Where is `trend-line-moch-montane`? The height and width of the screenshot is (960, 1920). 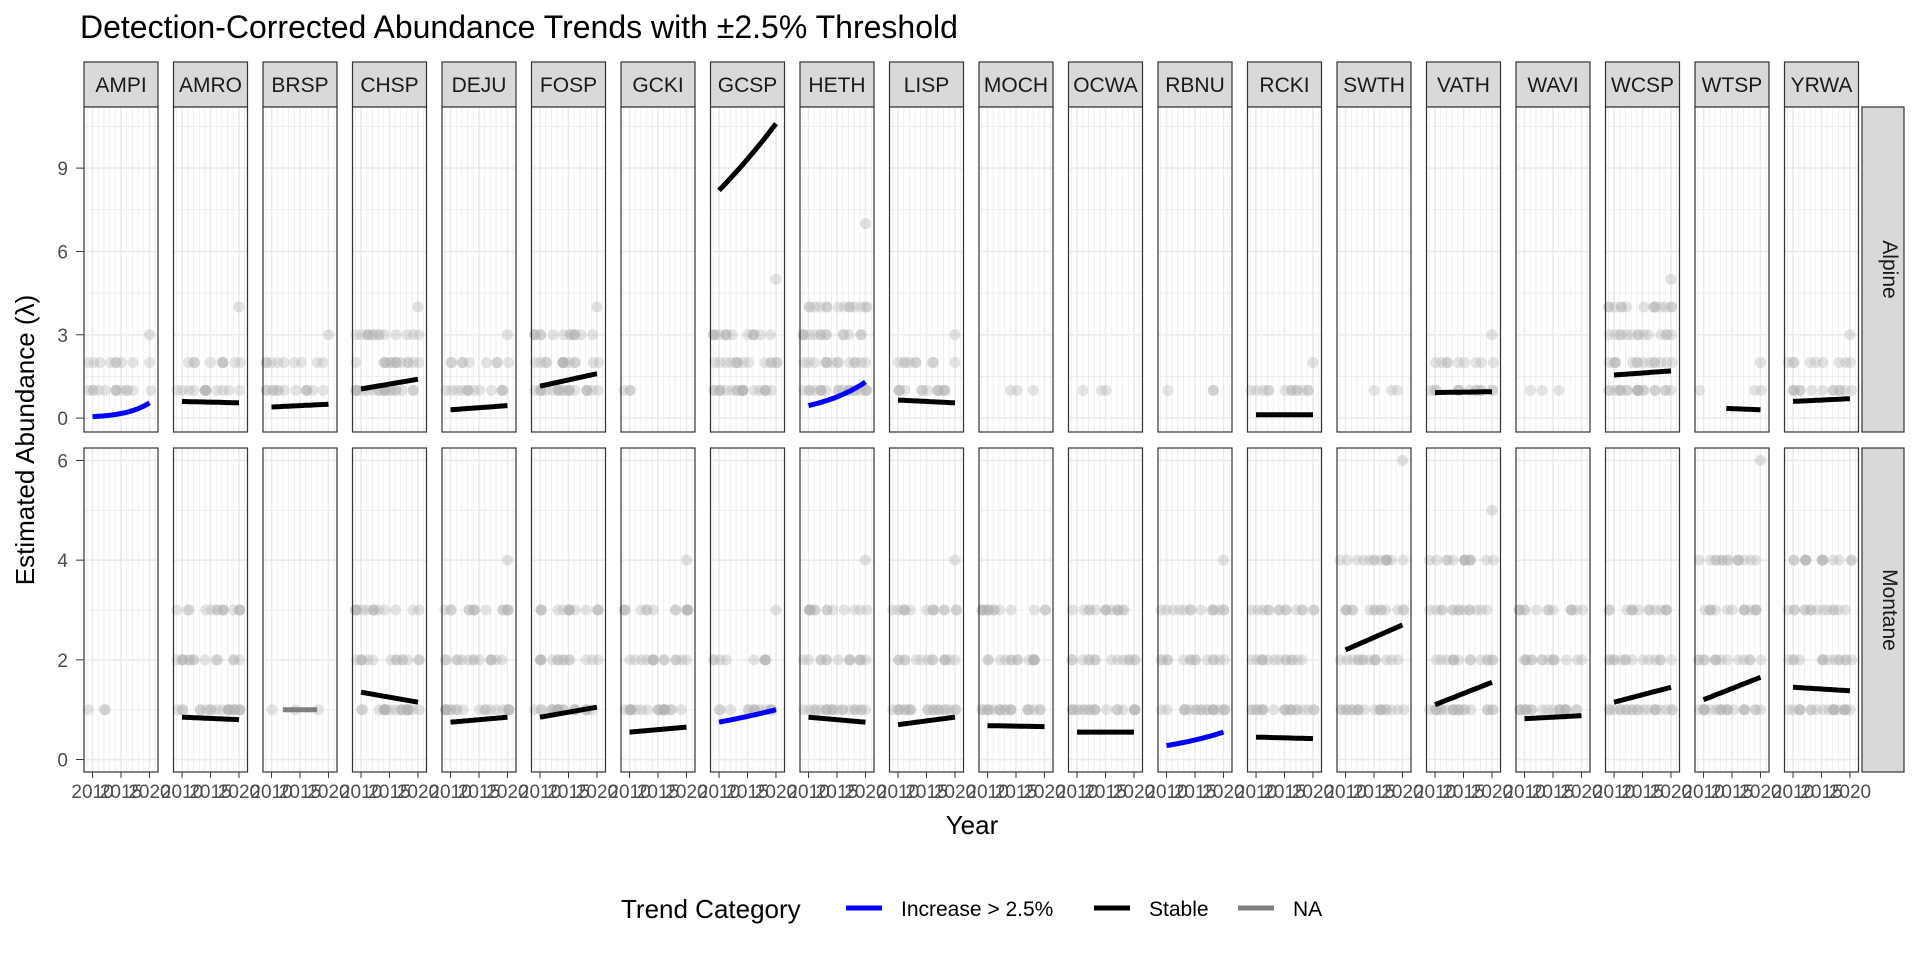
trend-line-moch-montane is located at coordinates (1016, 726).